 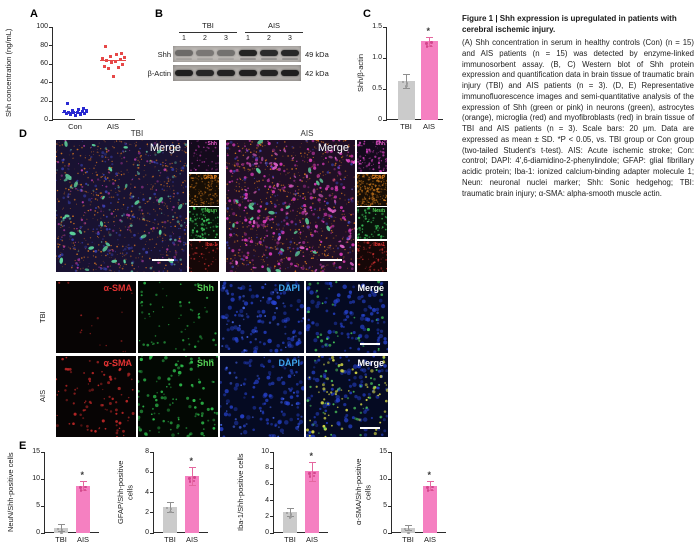 What do you see at coordinates (159, 73) in the screenshot?
I see `blot-row-label-actin: β-Actin` at bounding box center [159, 73].